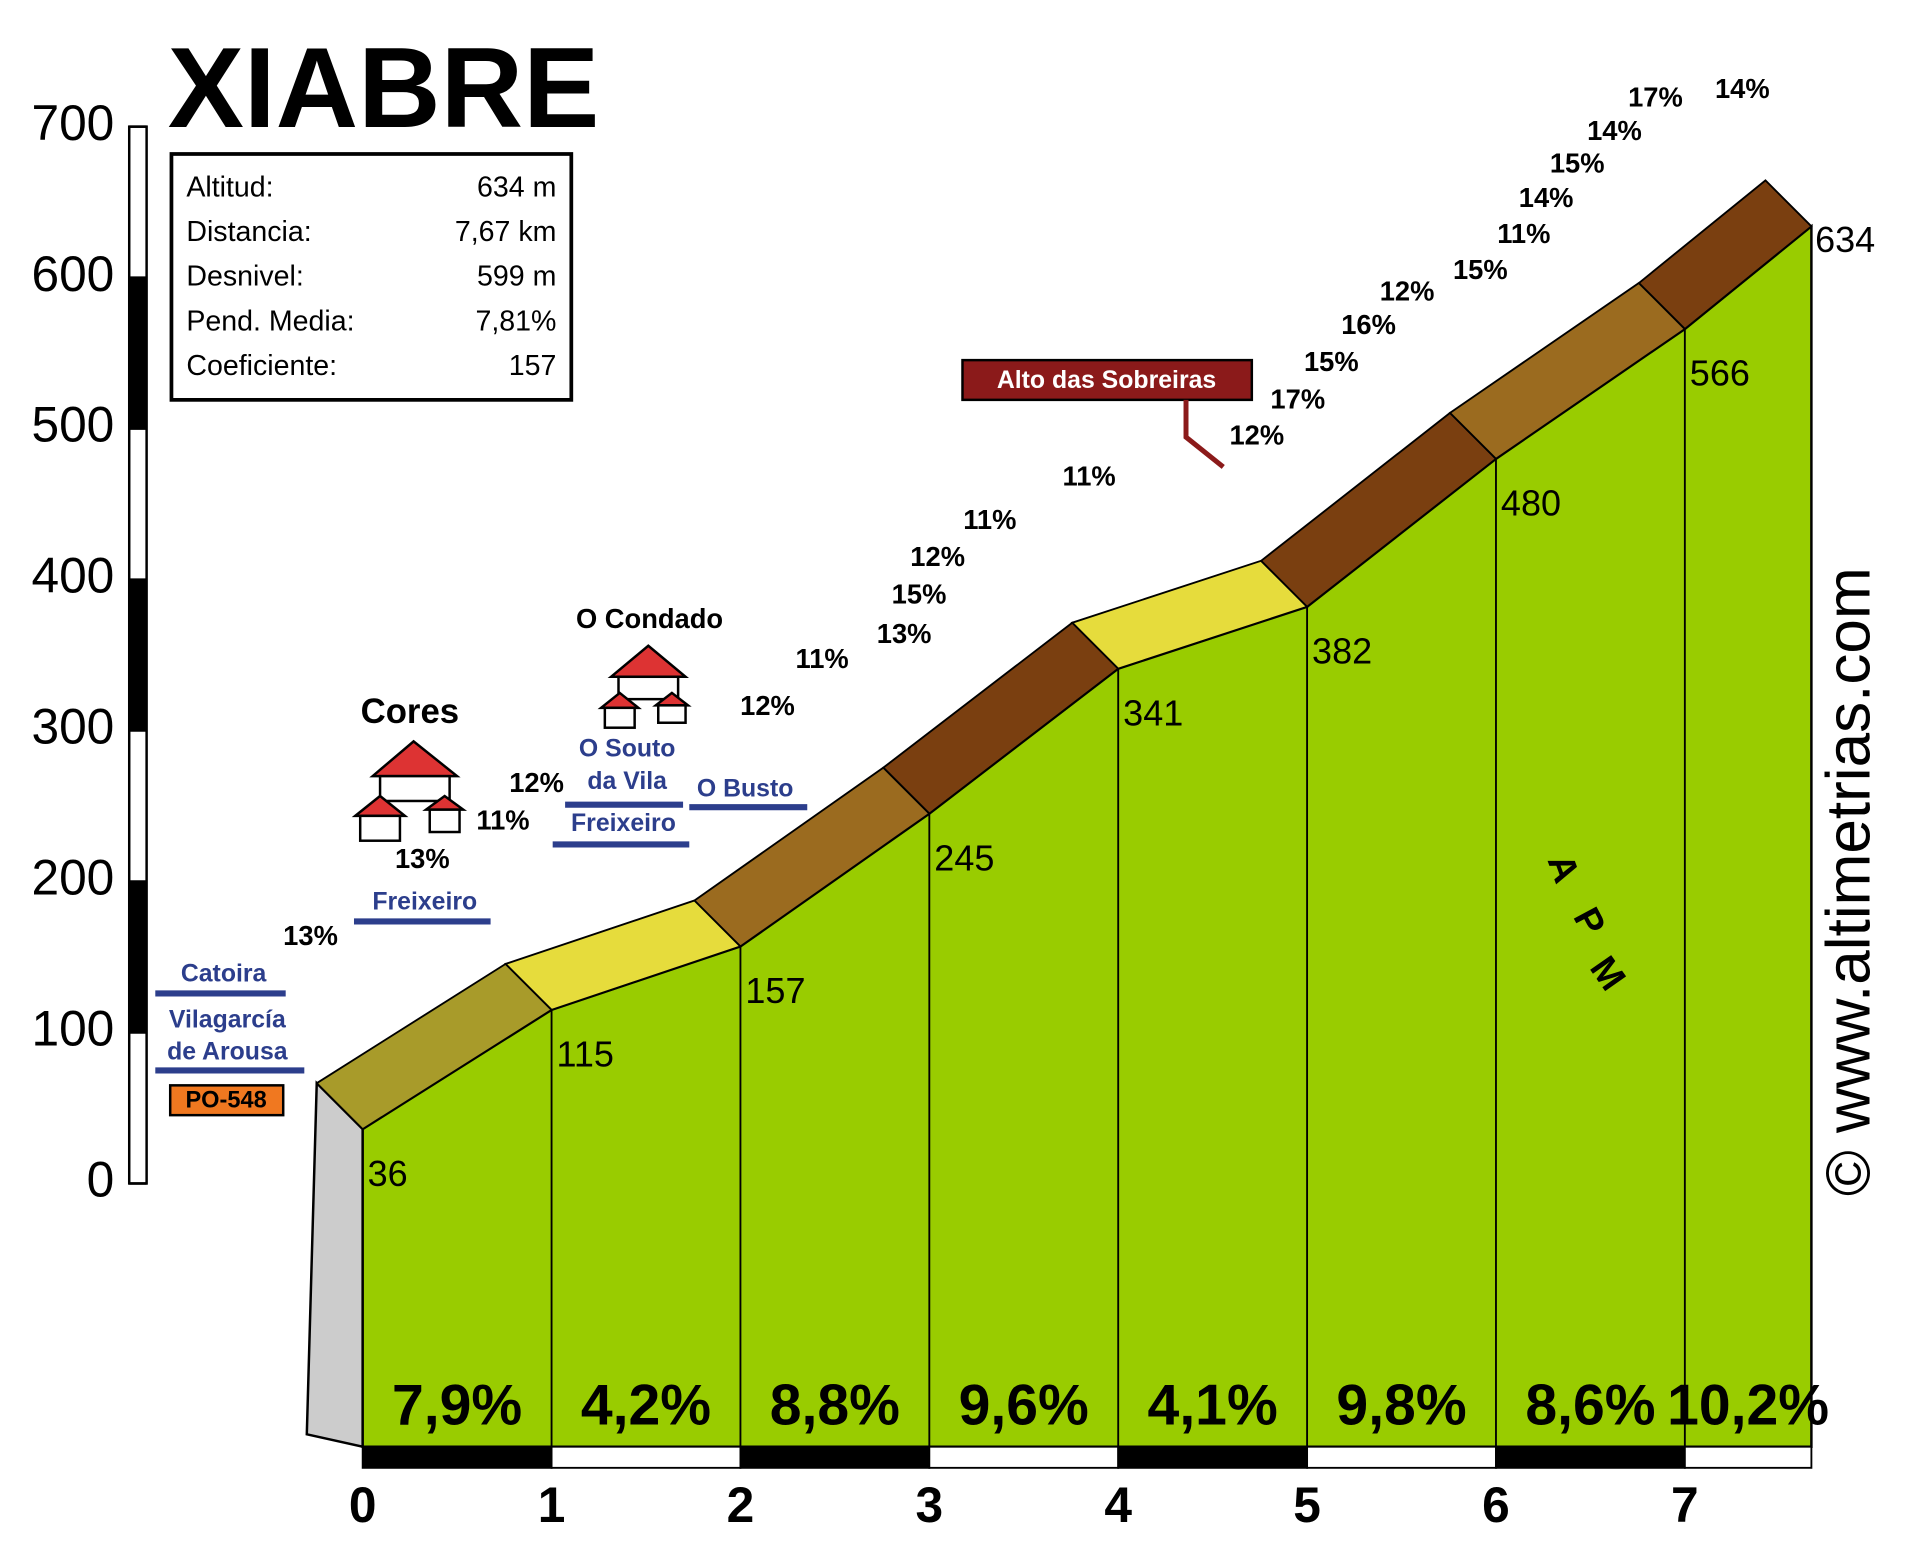 The image size is (1920, 1556). I want to click on place-label: Cores, so click(410, 712).